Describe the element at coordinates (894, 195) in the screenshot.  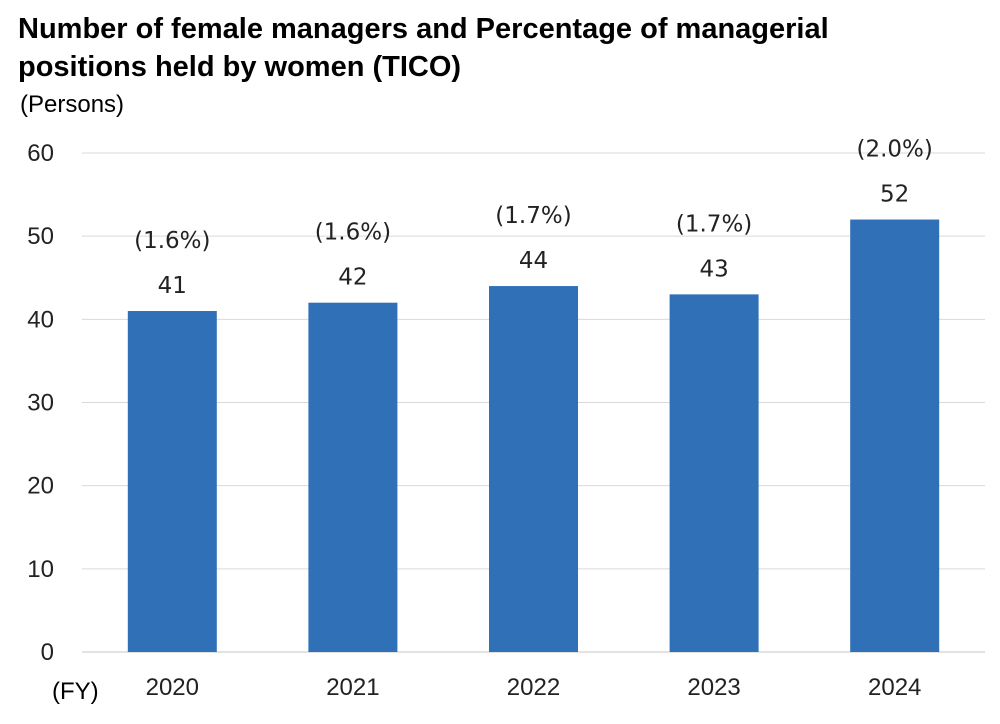
I see `data-label: 52` at that location.